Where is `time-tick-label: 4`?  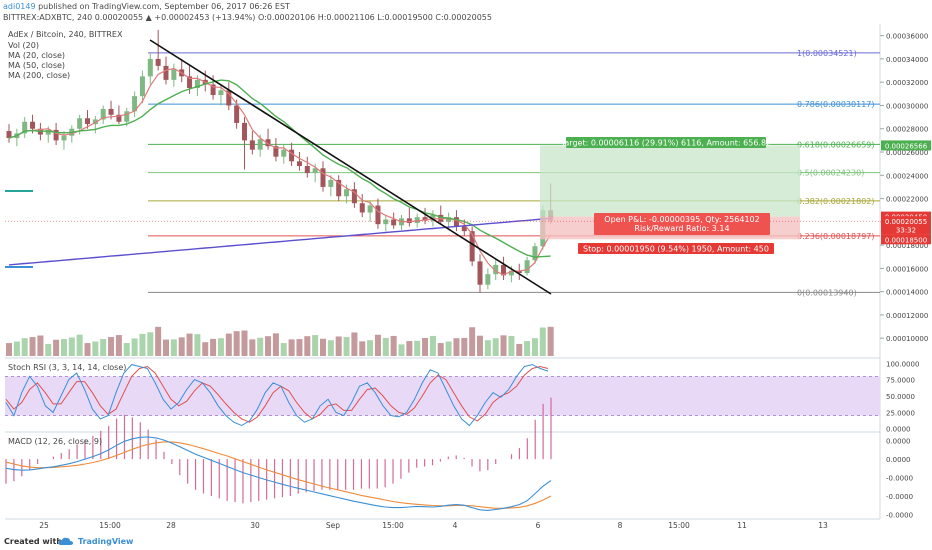 time-tick-label: 4 is located at coordinates (455, 525).